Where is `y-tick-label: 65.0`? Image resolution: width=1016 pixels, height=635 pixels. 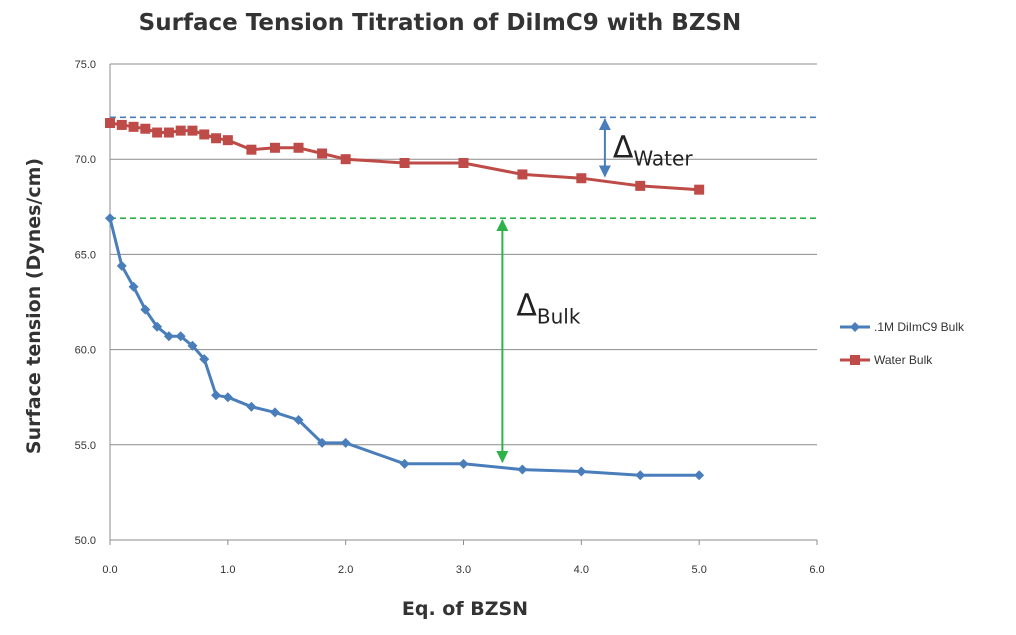 y-tick-label: 65.0 is located at coordinates (85, 255).